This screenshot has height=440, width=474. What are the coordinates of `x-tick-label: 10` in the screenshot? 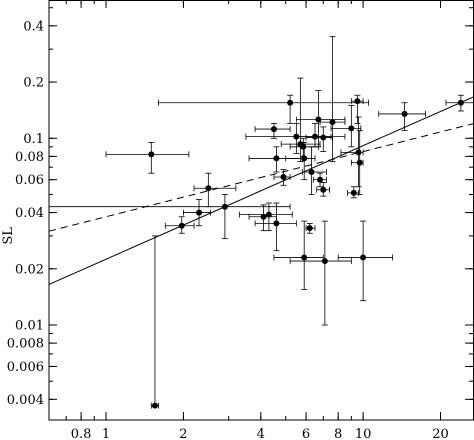 It's located at (363, 433).